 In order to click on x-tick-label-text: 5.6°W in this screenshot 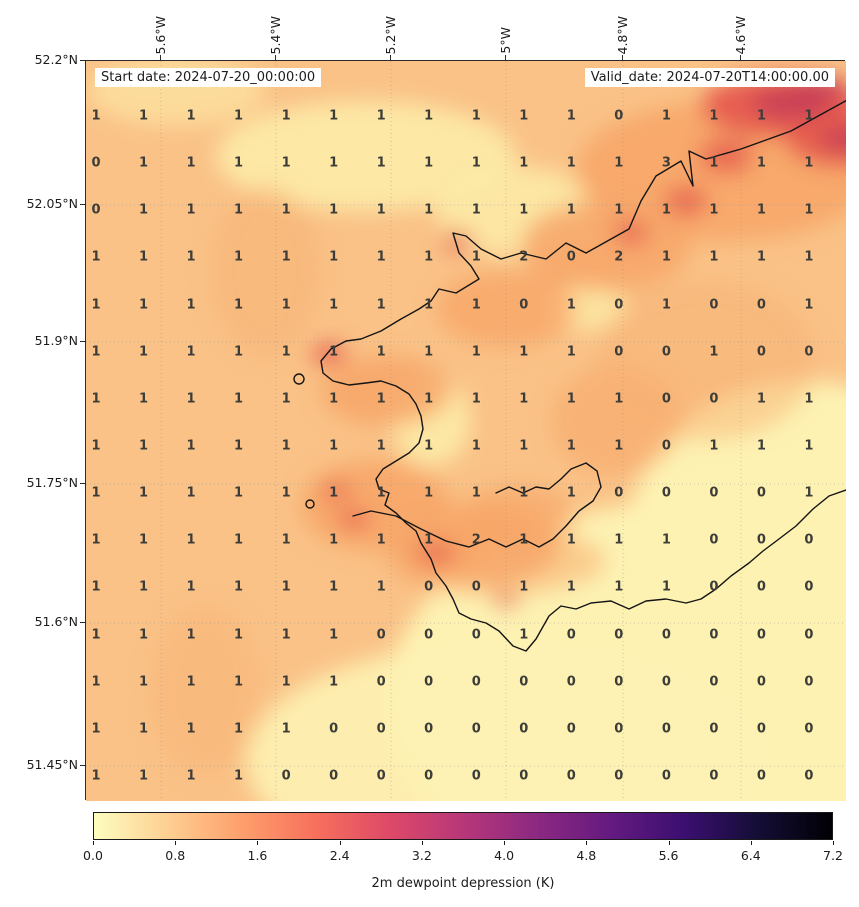, I will do `click(160, 35)`.